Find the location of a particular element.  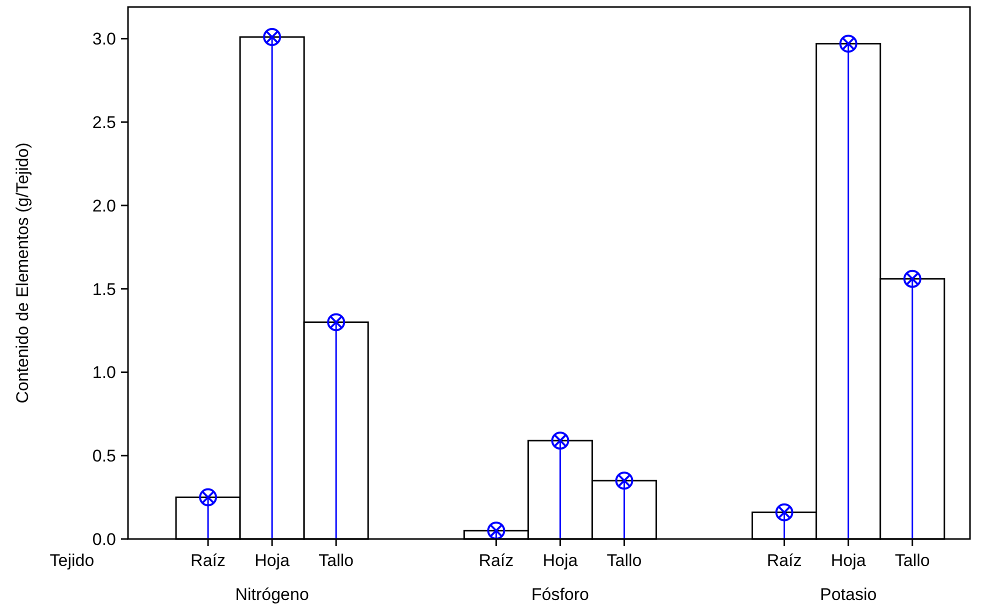

text: Potasio is located at coordinates (848, 594).